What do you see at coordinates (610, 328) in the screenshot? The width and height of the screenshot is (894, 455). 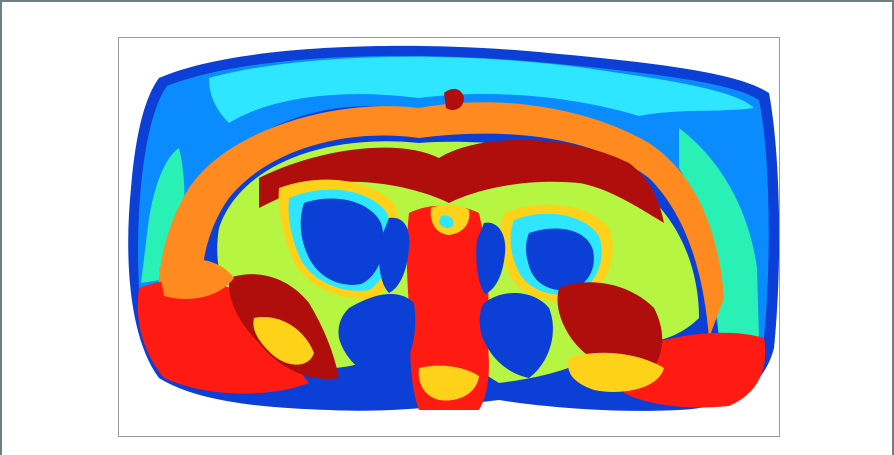 I see `right-lower-darkred` at bounding box center [610, 328].